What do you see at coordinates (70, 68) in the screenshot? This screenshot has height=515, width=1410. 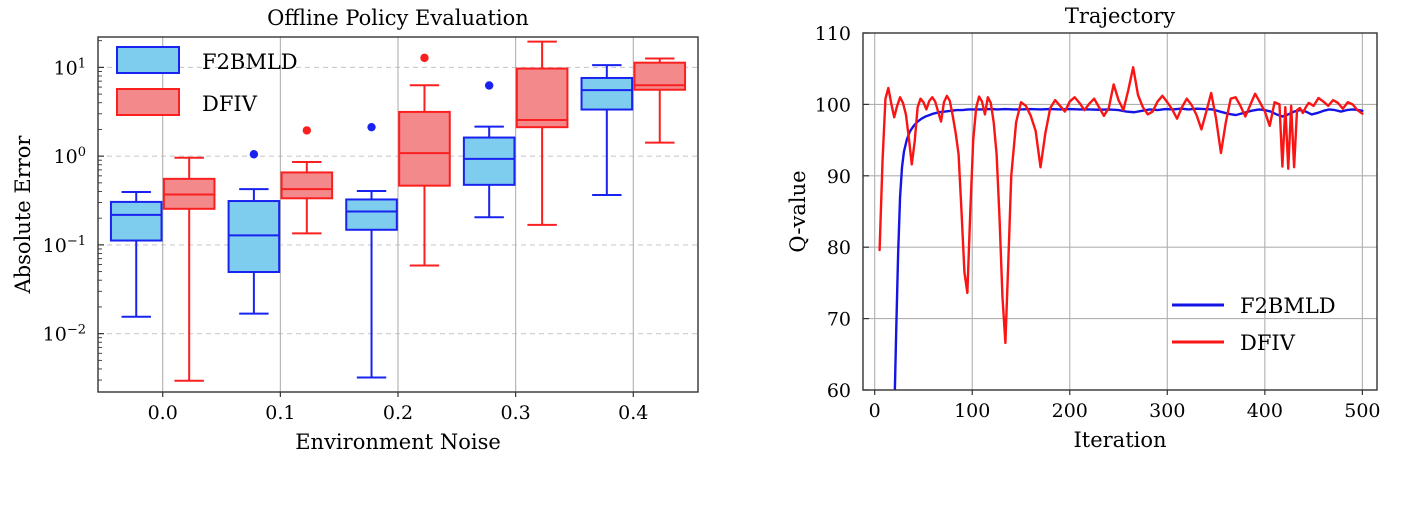 I see `ytick-label-3: 101` at bounding box center [70, 68].